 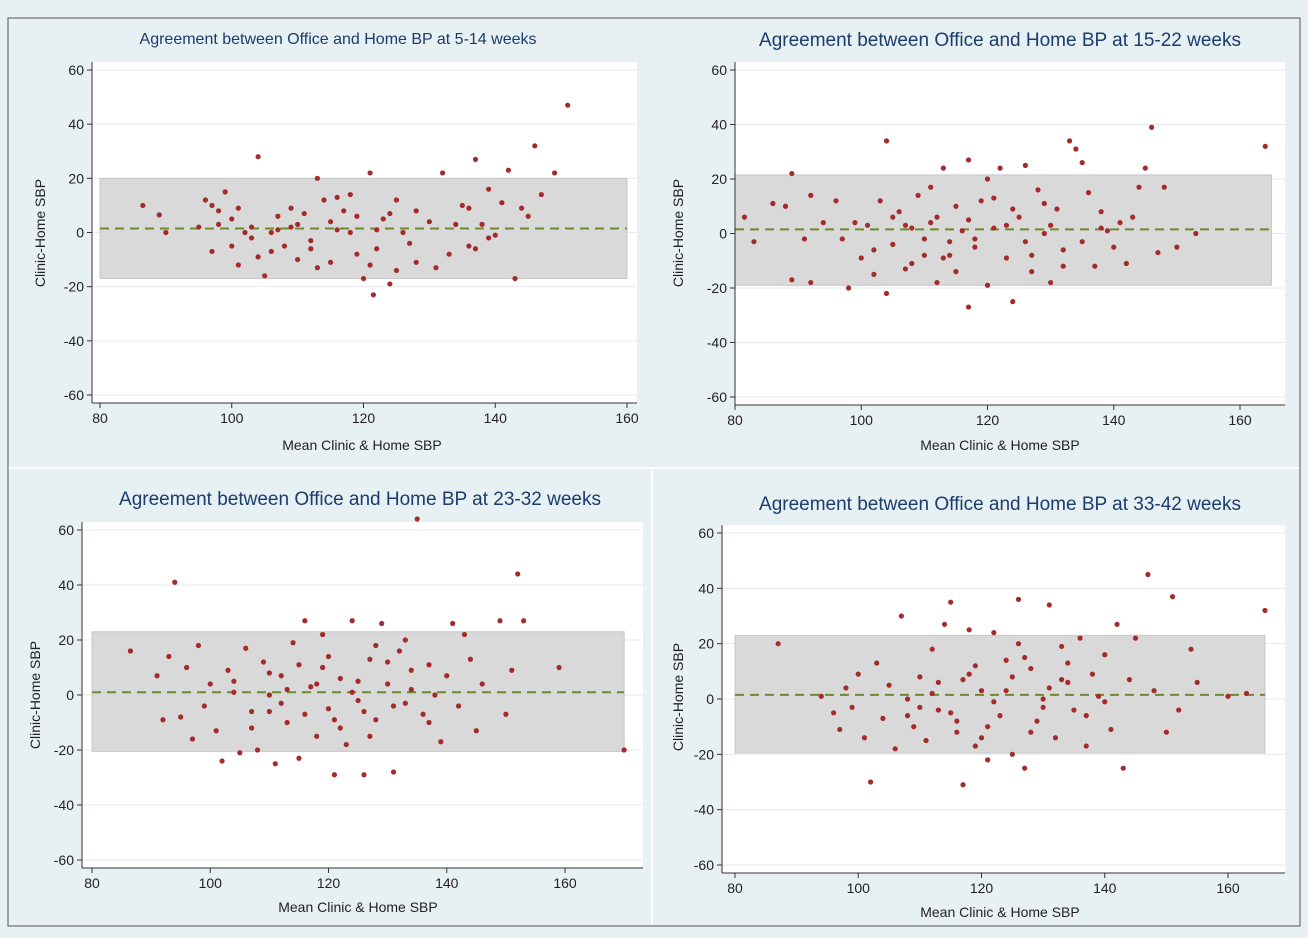 What do you see at coordinates (496, 418) in the screenshot?
I see `x-tick-label: 140` at bounding box center [496, 418].